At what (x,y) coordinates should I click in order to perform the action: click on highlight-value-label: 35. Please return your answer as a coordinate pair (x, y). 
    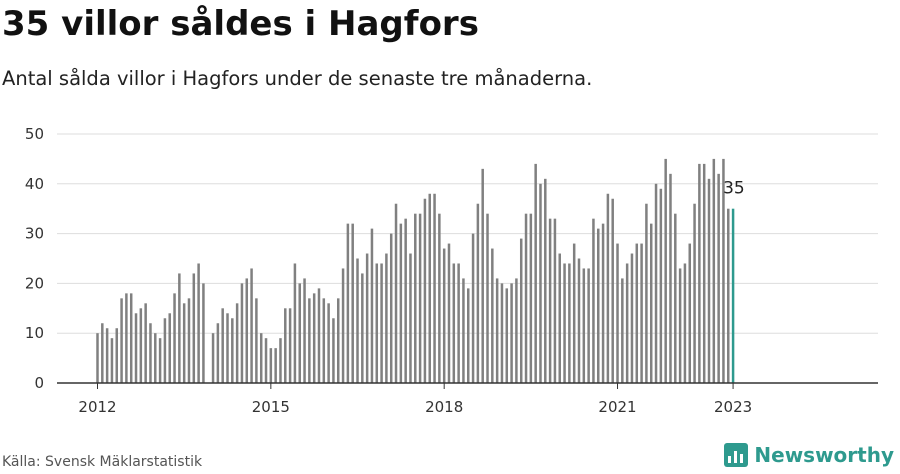
    Looking at the image, I should click on (734, 189).